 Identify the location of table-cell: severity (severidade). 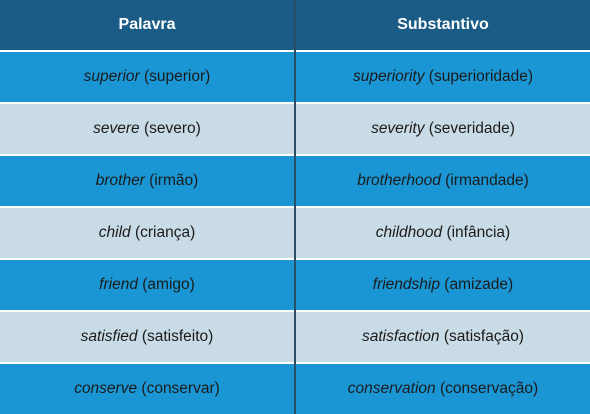
(442, 128).